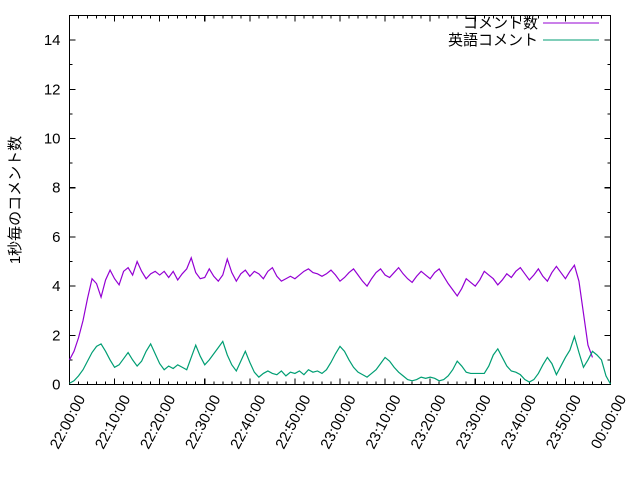 This screenshot has height=480, width=640. Describe the element at coordinates (609, 422) in the screenshot. I see `x-tick-label: 00:00:00` at that location.